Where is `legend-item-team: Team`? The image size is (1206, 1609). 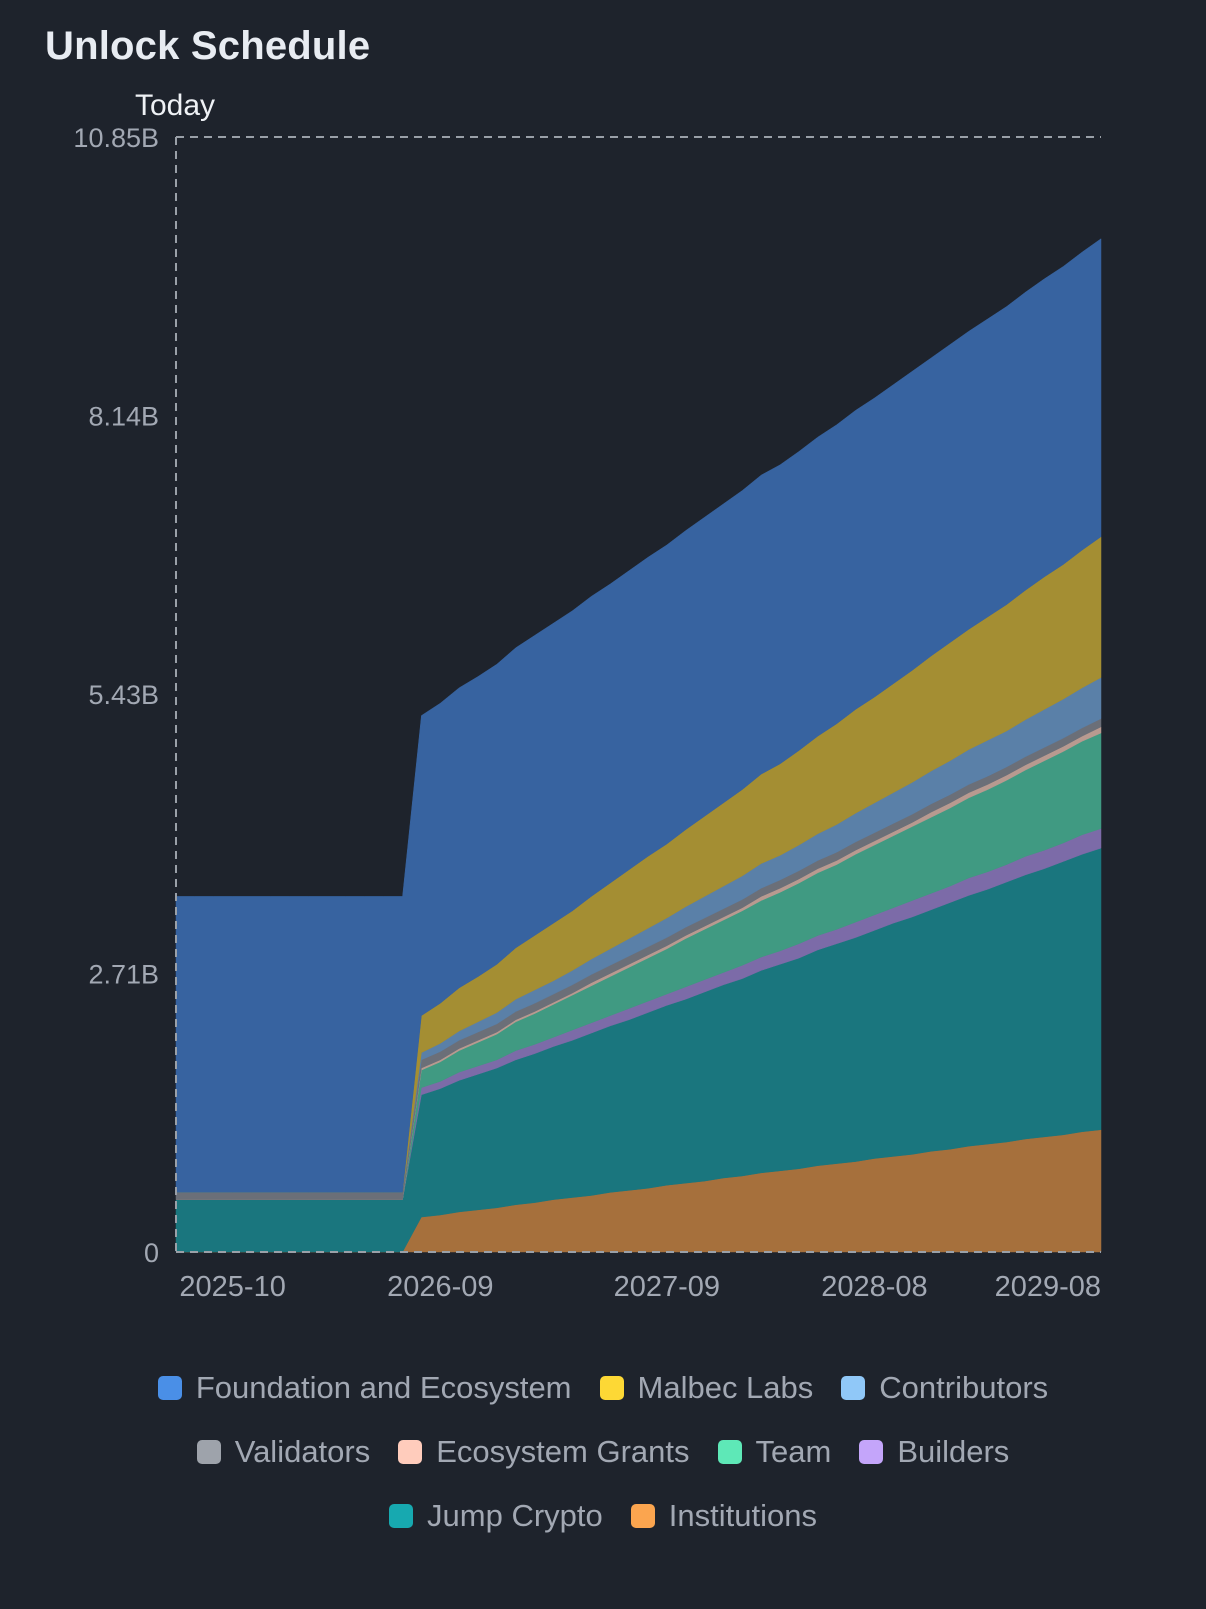
legend-item-team: Team is located at coordinates (774, 1452).